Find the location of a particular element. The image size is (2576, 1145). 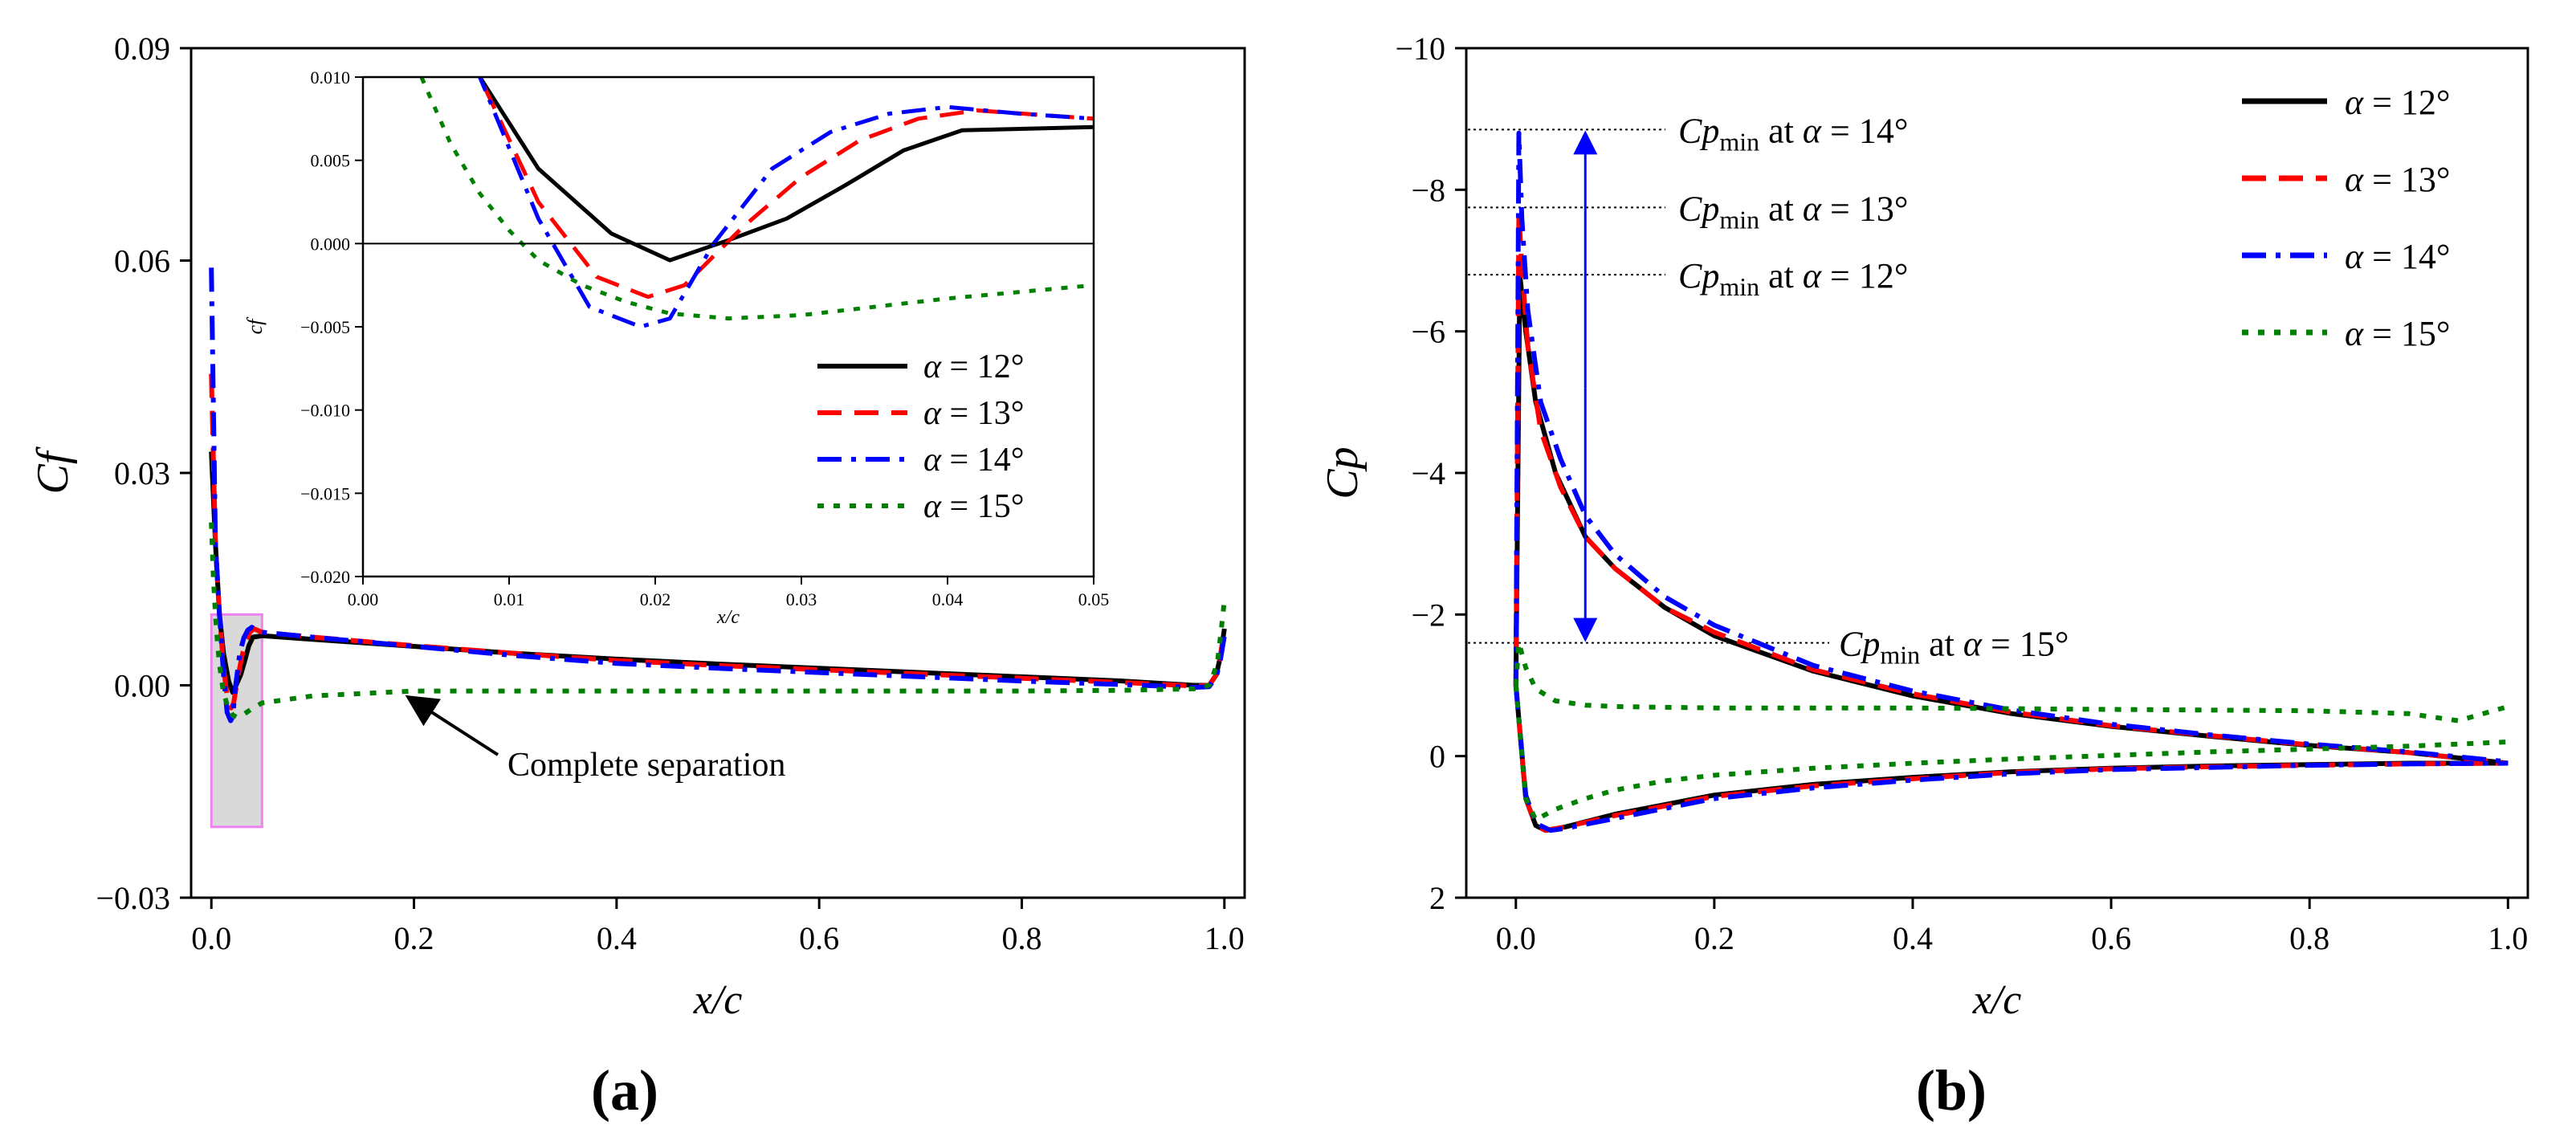

inset-y-tick-label: 0.000 is located at coordinates (331, 244).